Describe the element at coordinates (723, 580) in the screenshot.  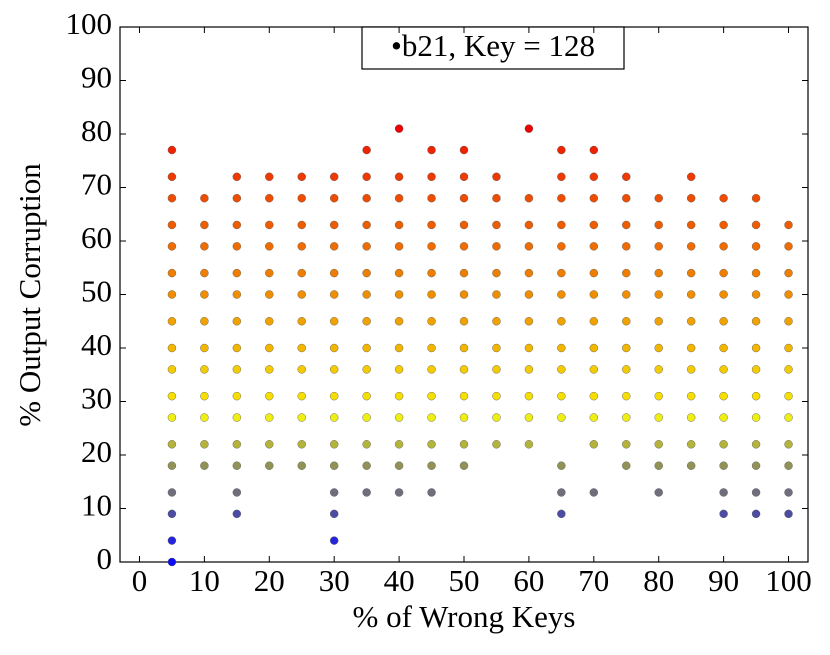
I see `x-tick-label: 90` at that location.